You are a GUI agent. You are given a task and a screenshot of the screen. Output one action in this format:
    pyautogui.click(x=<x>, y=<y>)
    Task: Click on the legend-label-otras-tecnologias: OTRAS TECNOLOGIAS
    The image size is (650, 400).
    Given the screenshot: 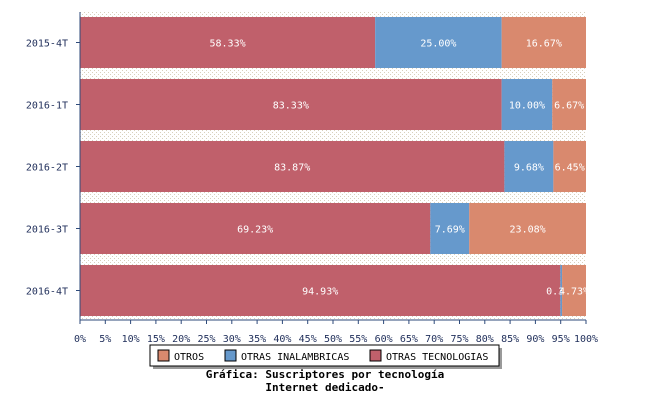 What is the action you would take?
    pyautogui.click(x=437, y=357)
    